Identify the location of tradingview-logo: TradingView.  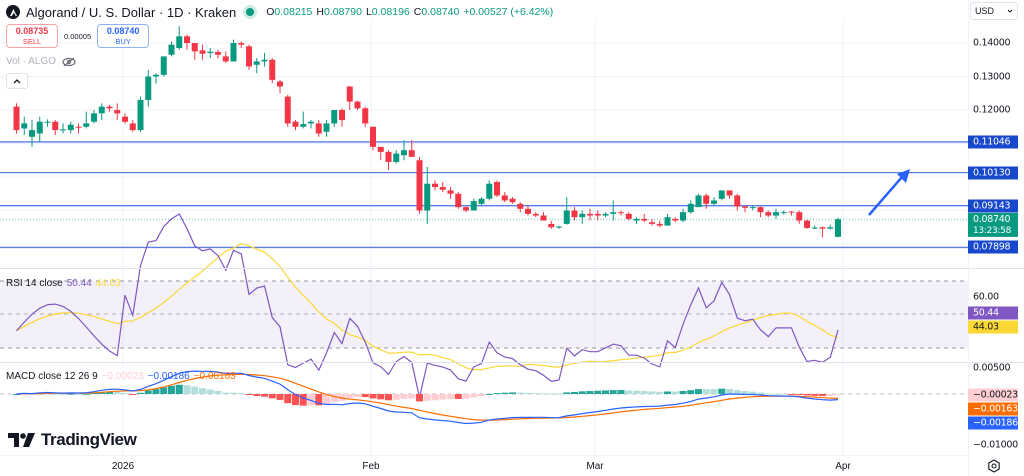
(72, 440).